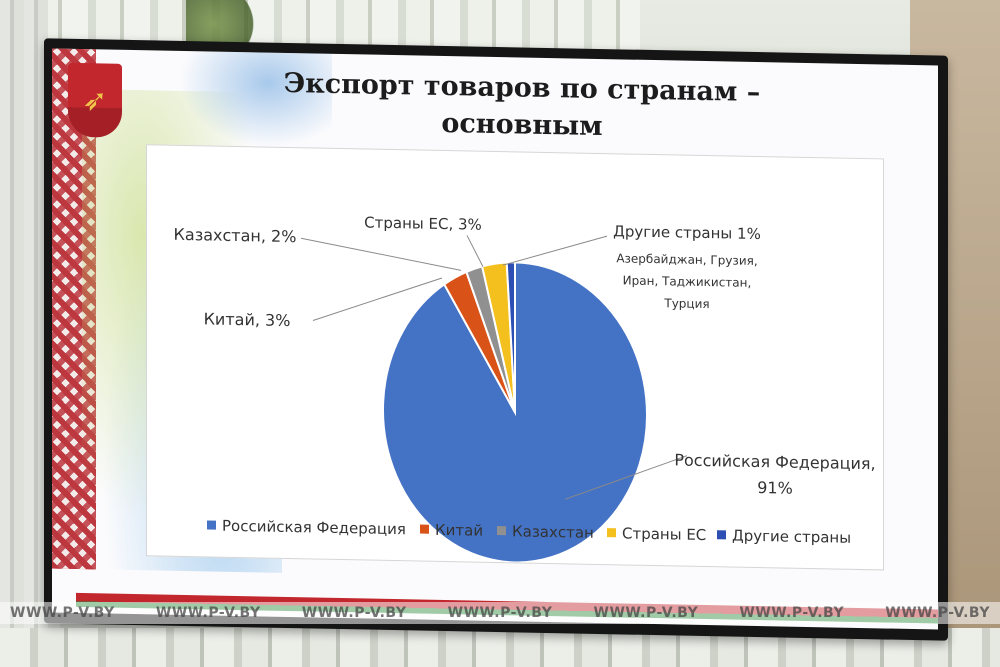 This screenshot has width=1000, height=667. Describe the element at coordinates (611, 533) in the screenshot. I see `legend-swatch-eu` at that location.